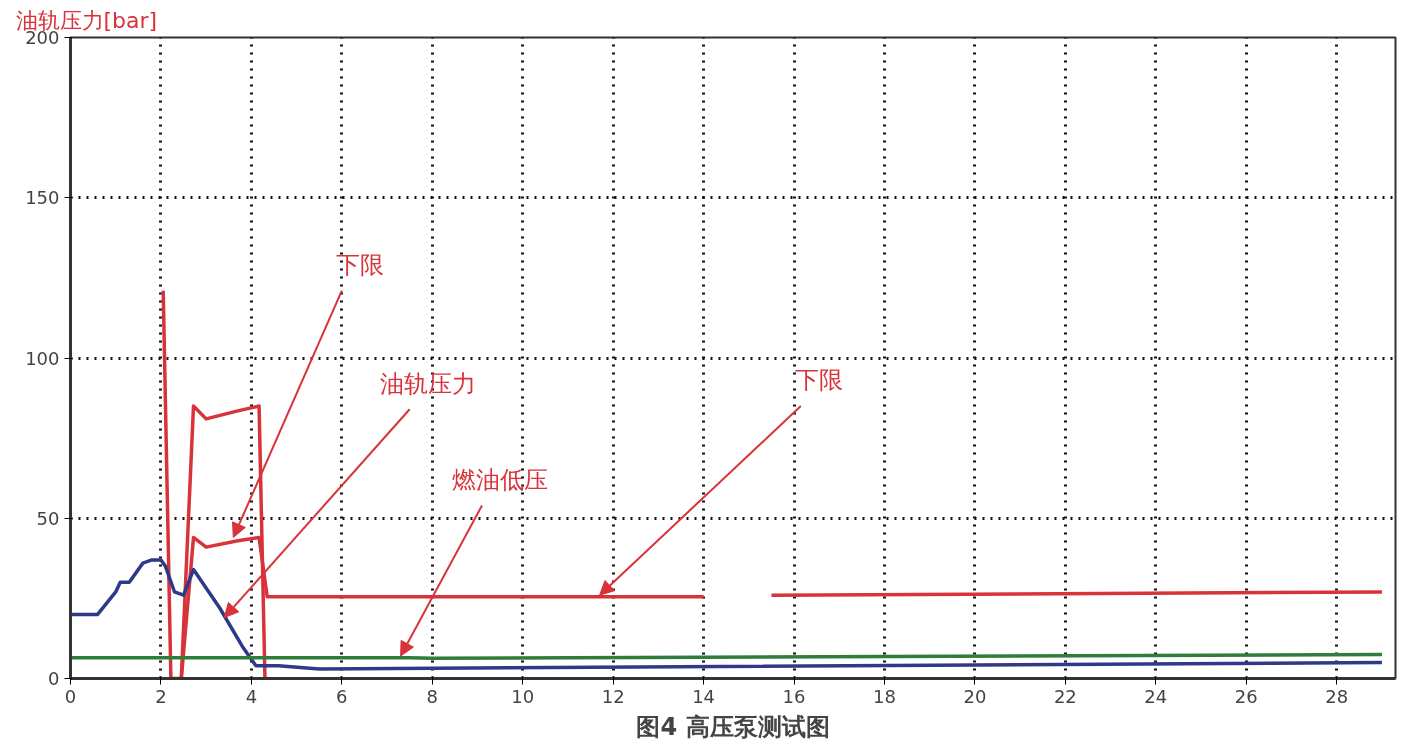 The height and width of the screenshot is (755, 1418). I want to click on annotation: 燃油低压, so click(500, 479).